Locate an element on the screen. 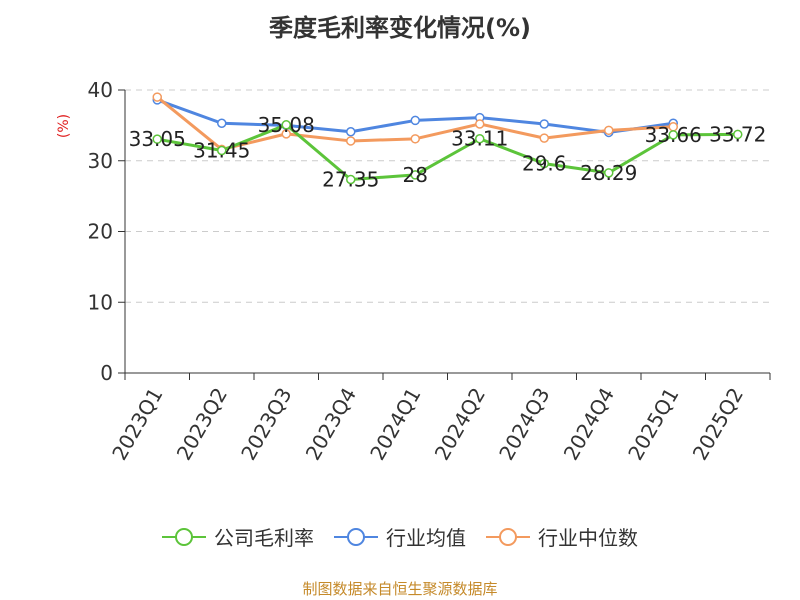  source-note: 制图数据来自恒生聚源数据库 is located at coordinates (400, 589).